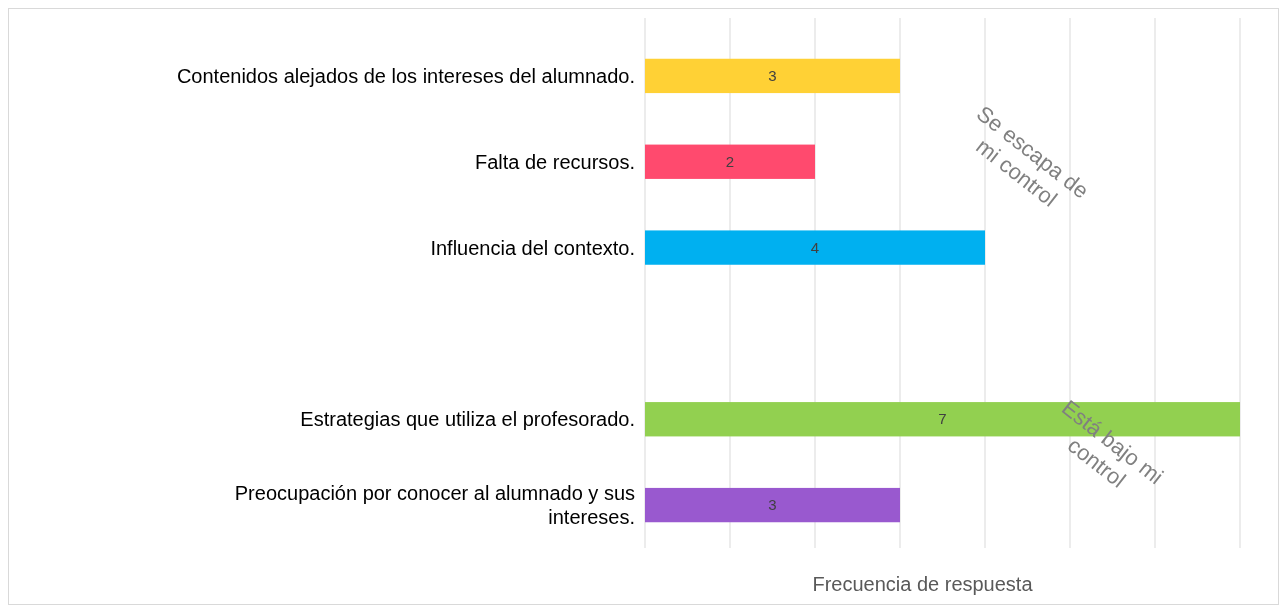  I want to click on data-label: 2, so click(730, 161).